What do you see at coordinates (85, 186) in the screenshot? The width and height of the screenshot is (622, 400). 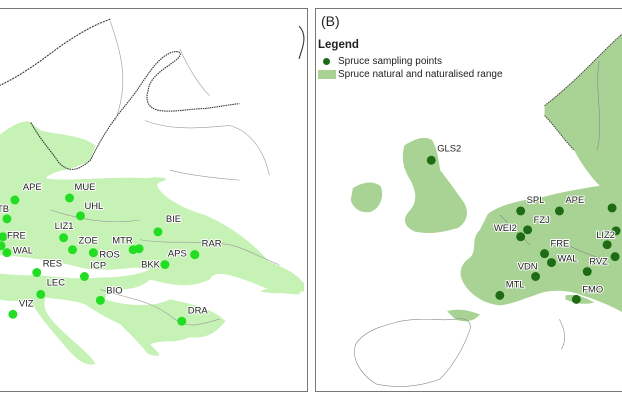 I see `site-label: MUE` at bounding box center [85, 186].